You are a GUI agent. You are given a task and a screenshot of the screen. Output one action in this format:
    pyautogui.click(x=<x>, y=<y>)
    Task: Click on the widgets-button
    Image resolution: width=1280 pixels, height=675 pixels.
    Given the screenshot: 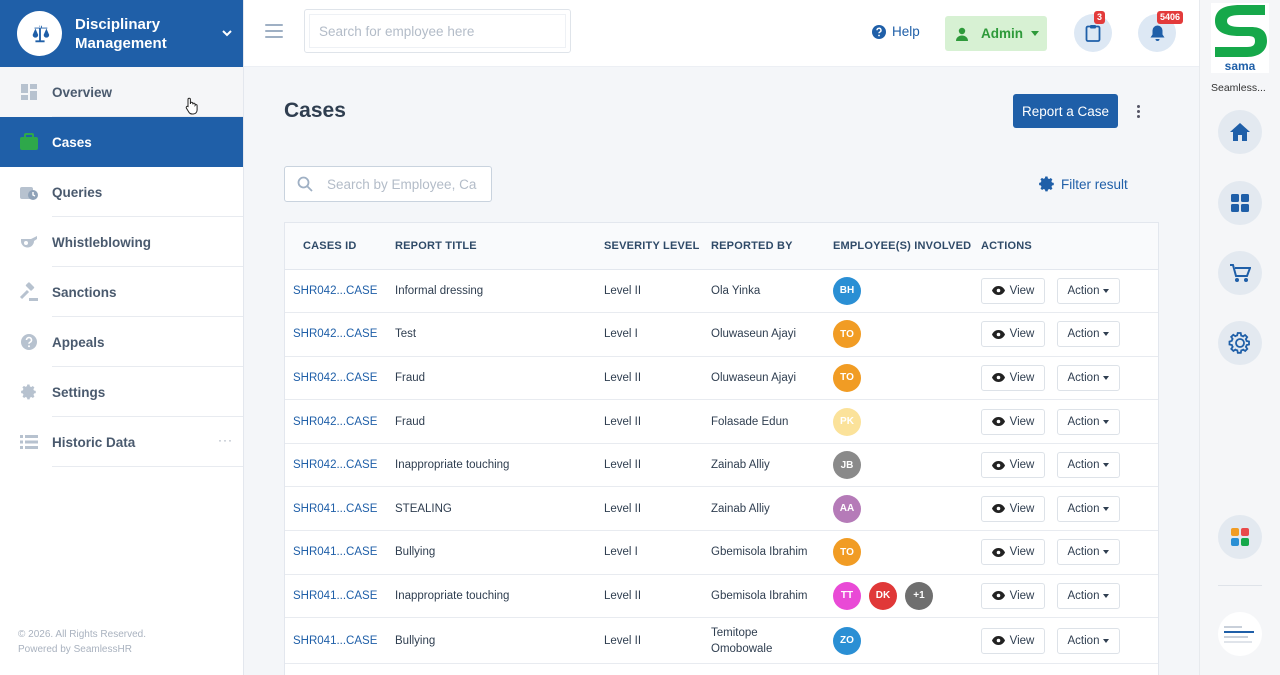 What is the action you would take?
    pyautogui.click(x=1240, y=537)
    